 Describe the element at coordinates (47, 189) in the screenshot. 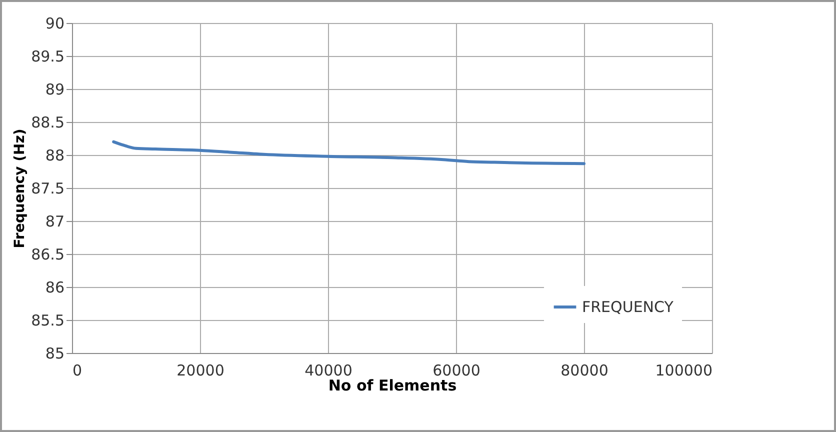

I see `y-tick-label: 87.5` at that location.